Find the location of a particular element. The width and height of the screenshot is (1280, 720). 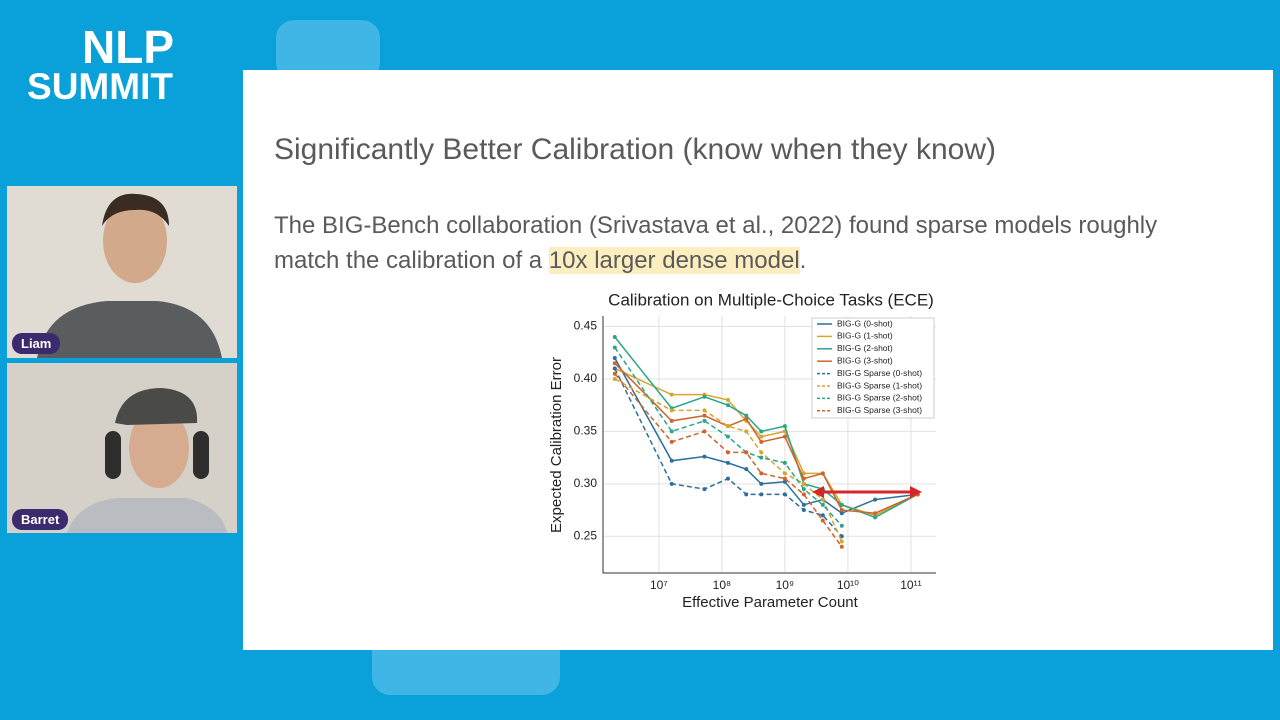

logo-line: NLP is located at coordinates (128, 47).